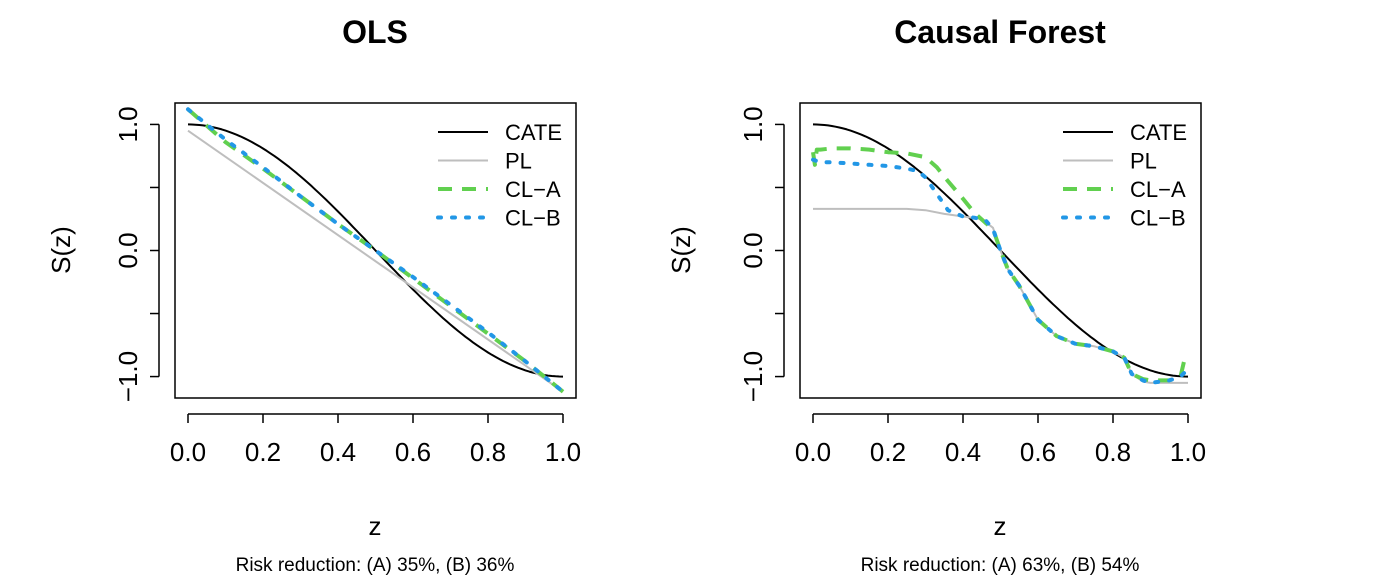  What do you see at coordinates (1000, 296) in the screenshot?
I see `series-line-pl` at bounding box center [1000, 296].